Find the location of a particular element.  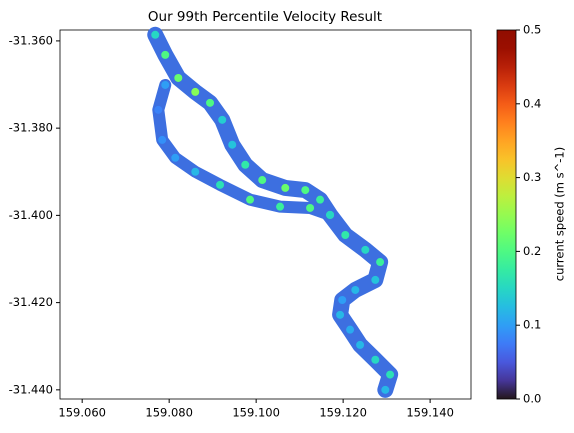

y-tick-label: -31.440 is located at coordinates (31, 389).